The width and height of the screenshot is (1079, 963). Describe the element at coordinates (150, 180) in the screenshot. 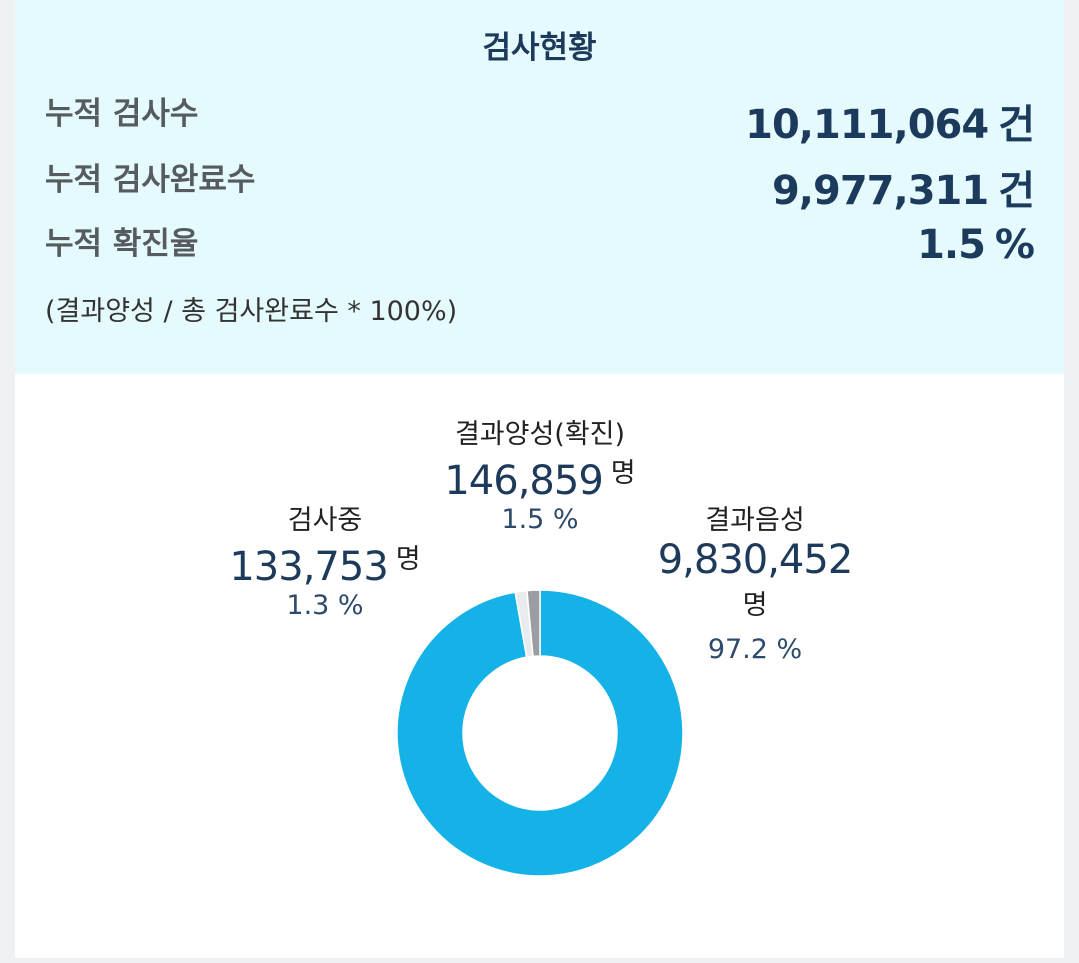

I see `completed-tests-label: 누적 검사완료수` at that location.